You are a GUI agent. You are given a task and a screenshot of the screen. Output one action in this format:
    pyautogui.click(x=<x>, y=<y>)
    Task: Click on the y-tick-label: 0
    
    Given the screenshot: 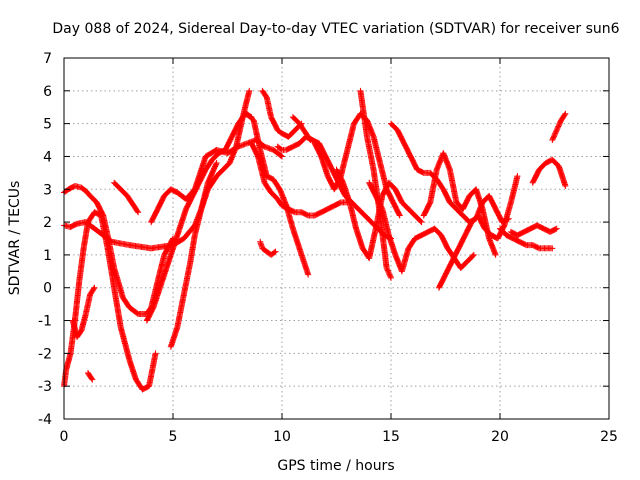 What is the action you would take?
    pyautogui.click(x=47, y=289)
    